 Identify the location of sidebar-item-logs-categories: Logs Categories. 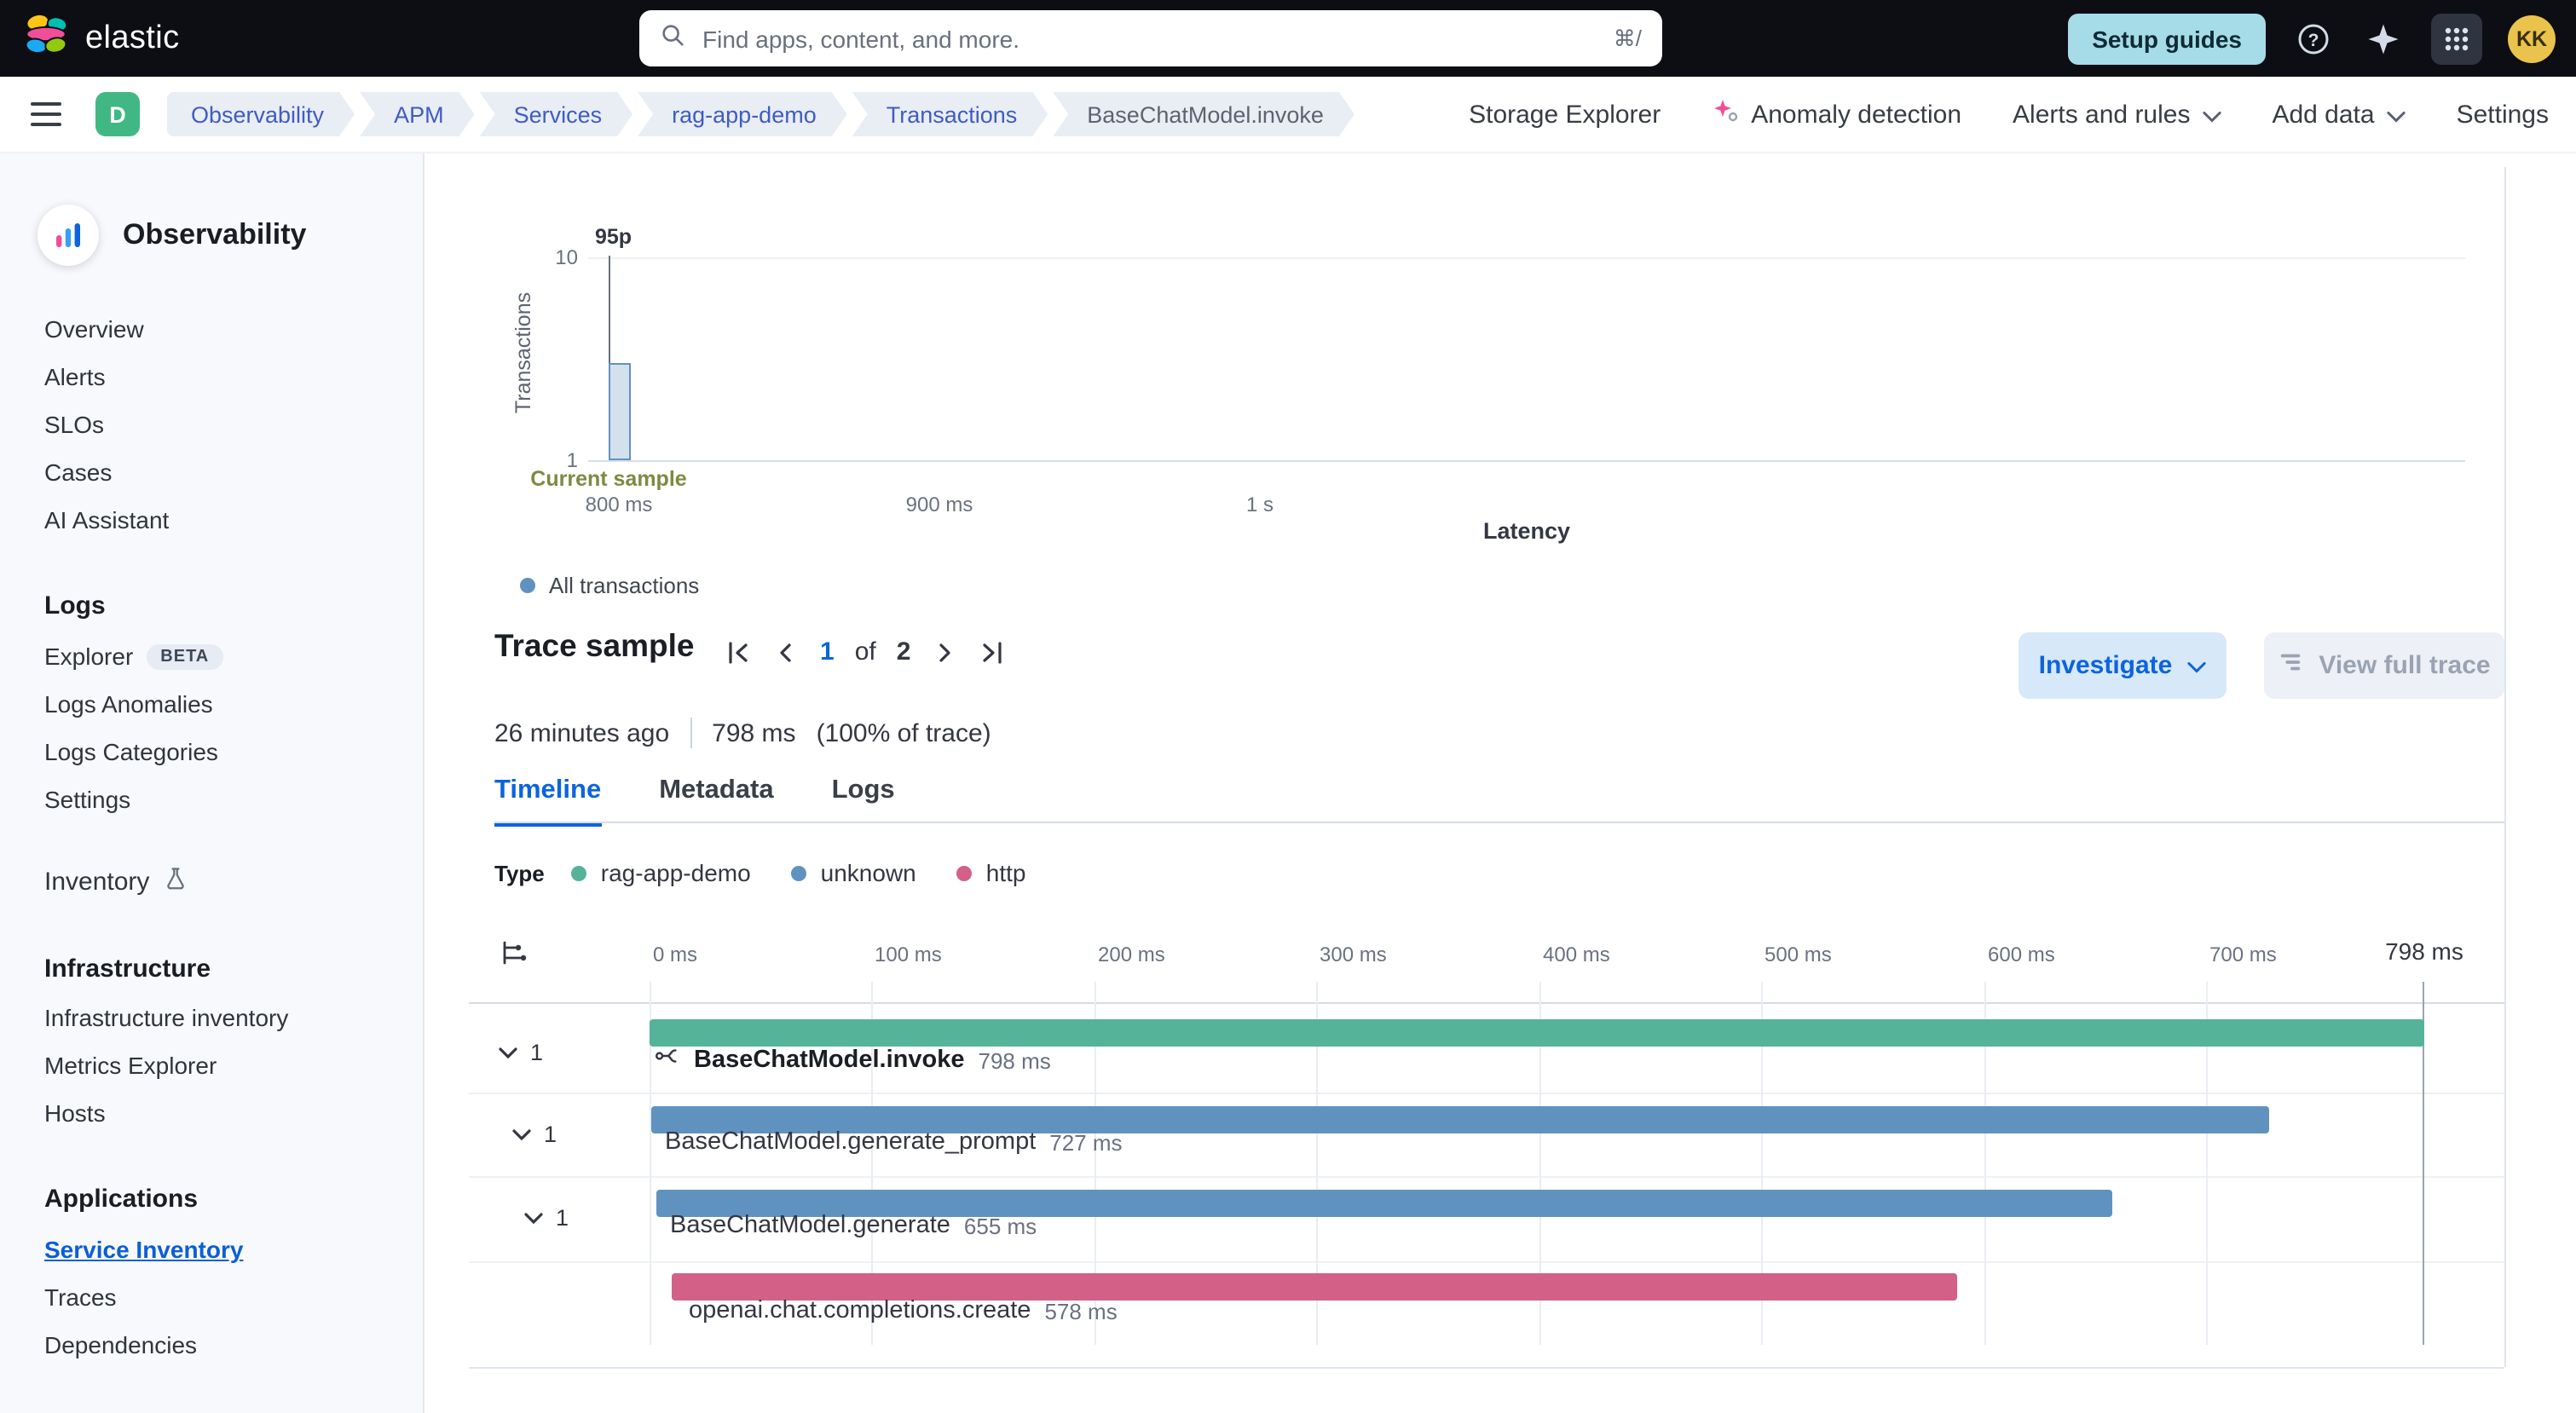
(131, 751).